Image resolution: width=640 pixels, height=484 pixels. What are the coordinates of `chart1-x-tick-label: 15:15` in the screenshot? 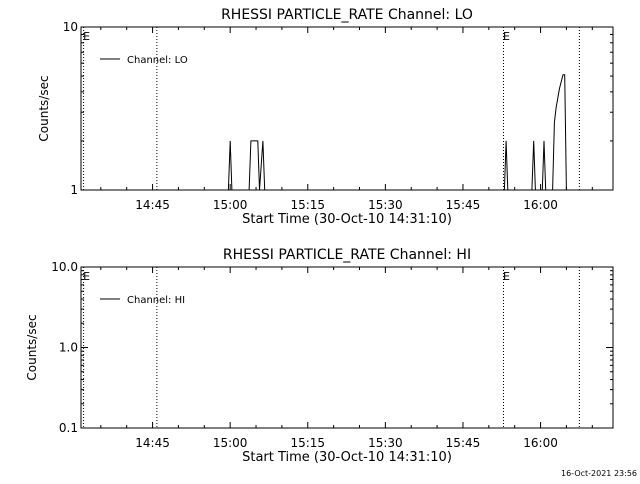 It's located at (307, 205).